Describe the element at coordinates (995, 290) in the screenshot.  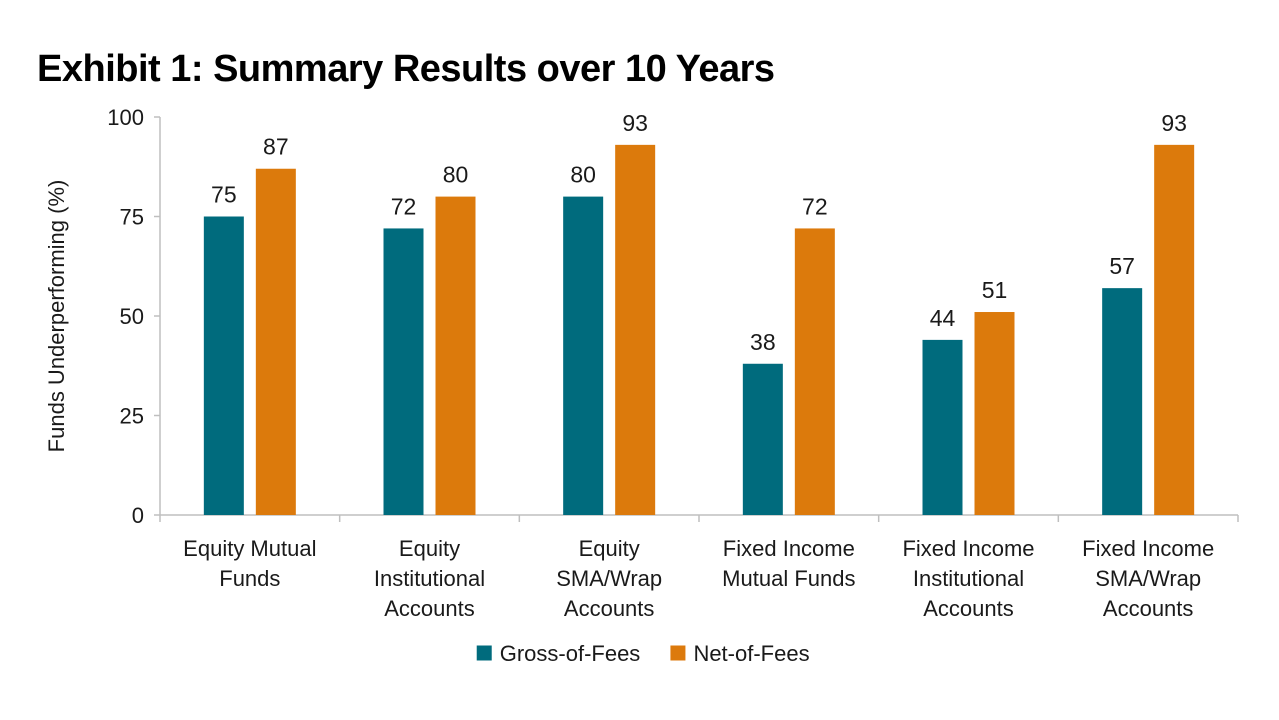
I see `data-label: 51` at that location.